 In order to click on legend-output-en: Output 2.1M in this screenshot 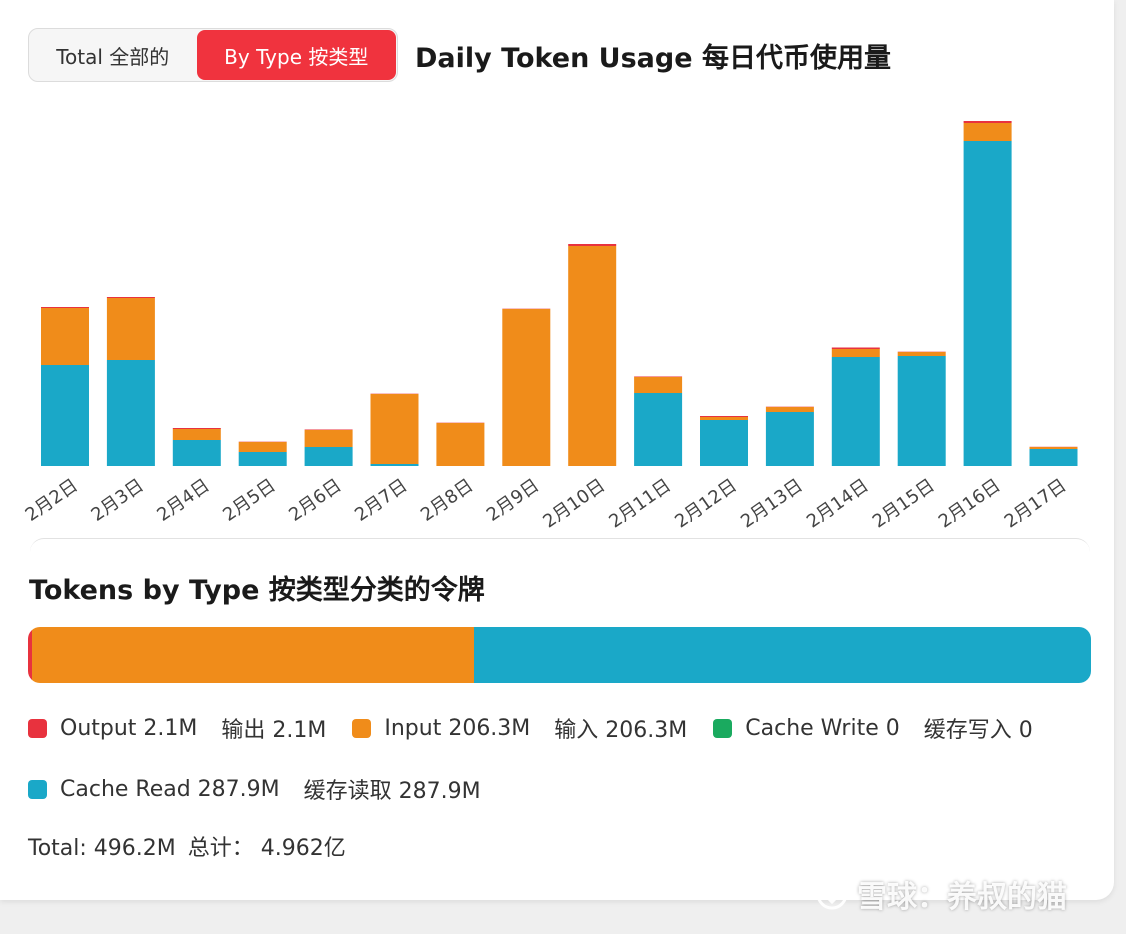, I will do `click(129, 728)`.